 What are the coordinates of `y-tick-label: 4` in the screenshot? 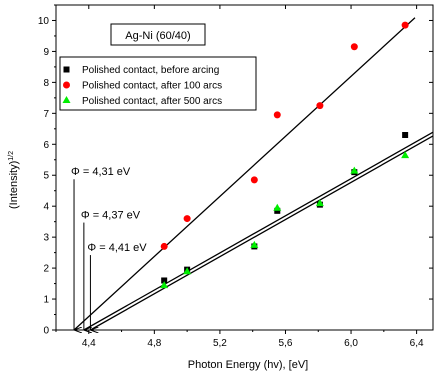 It's located at (46, 207).